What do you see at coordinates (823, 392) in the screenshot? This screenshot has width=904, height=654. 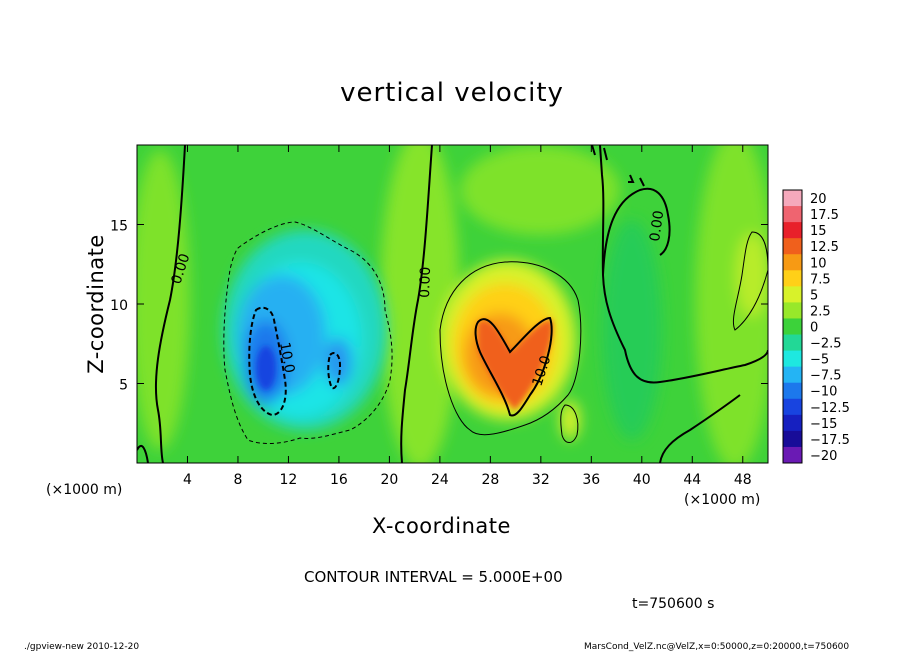 I see `colorbar-label: −10` at bounding box center [823, 392].